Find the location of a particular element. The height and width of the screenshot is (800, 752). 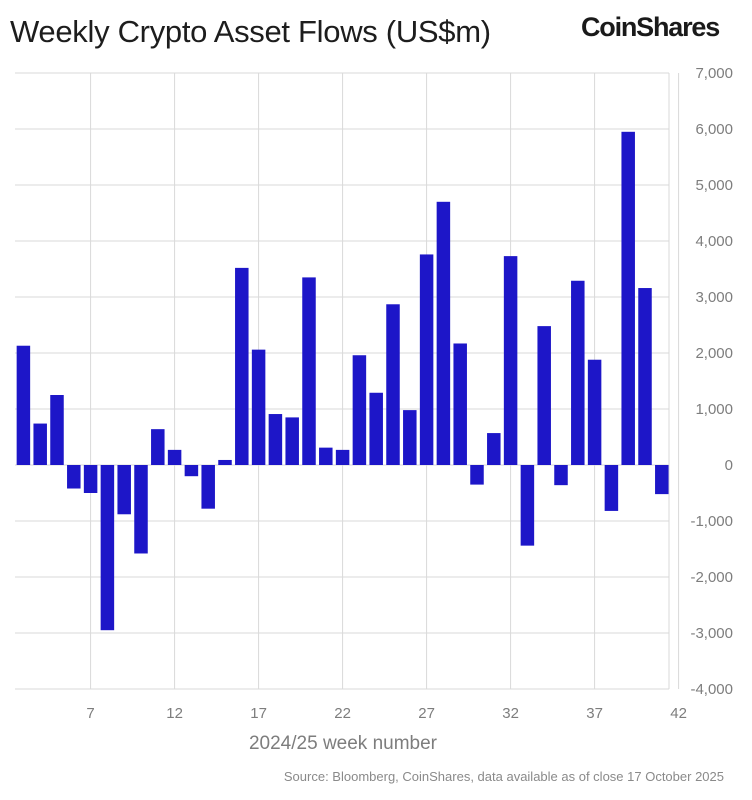

chart-title: Weekly Crypto Asset Flows (US$m) is located at coordinates (250, 31).